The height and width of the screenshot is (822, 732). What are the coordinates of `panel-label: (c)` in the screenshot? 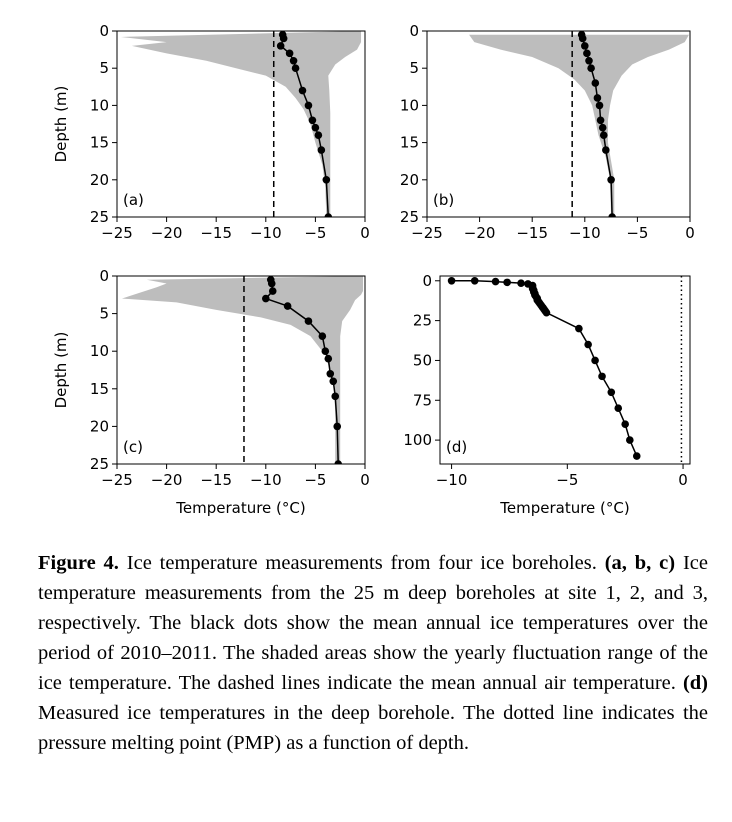 It's located at (133, 447).